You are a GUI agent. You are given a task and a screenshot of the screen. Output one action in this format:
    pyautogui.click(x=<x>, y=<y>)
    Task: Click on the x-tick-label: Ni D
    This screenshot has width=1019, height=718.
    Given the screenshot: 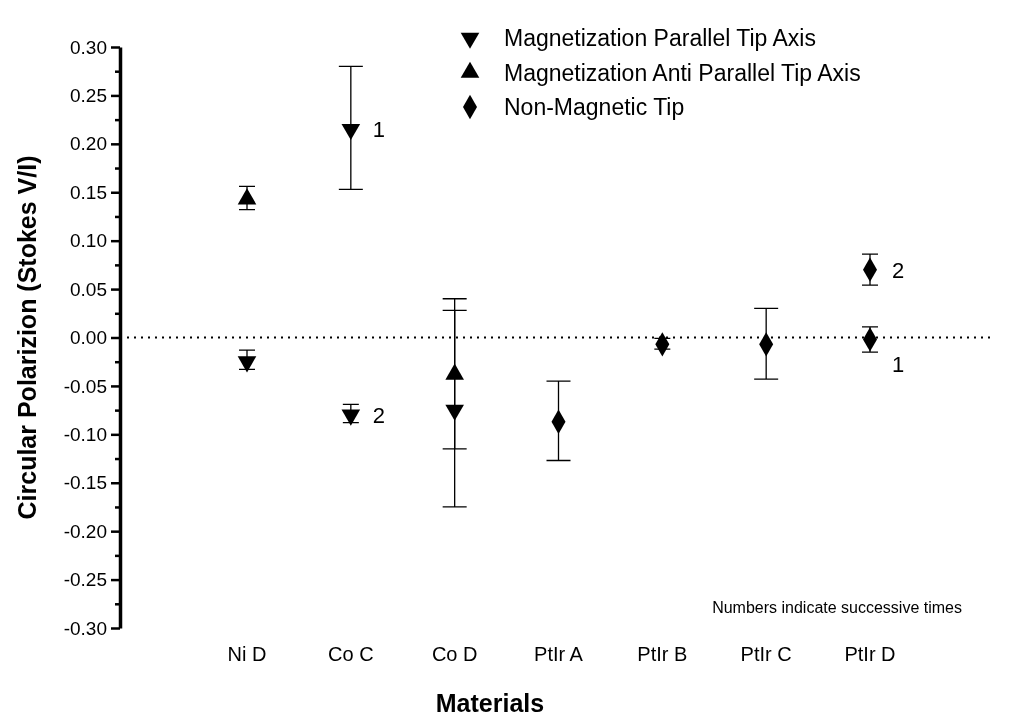 What is the action you would take?
    pyautogui.click(x=247, y=654)
    